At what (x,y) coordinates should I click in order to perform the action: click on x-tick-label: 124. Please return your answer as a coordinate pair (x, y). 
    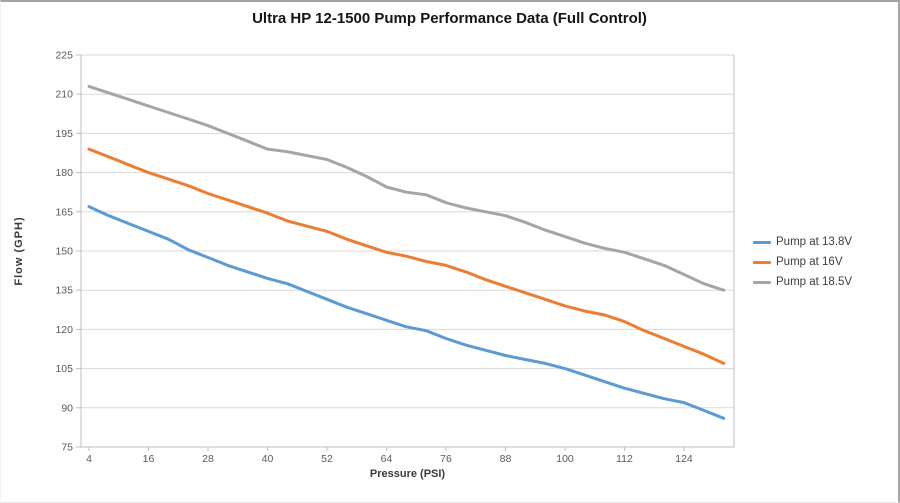
    Looking at the image, I should click on (684, 459).